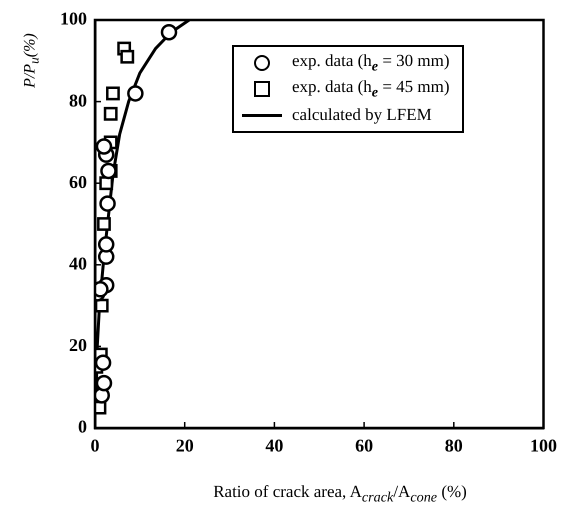 This screenshot has width=565, height=512. What do you see at coordinates (364, 445) in the screenshot?
I see `x-tick-label: 60` at bounding box center [364, 445].